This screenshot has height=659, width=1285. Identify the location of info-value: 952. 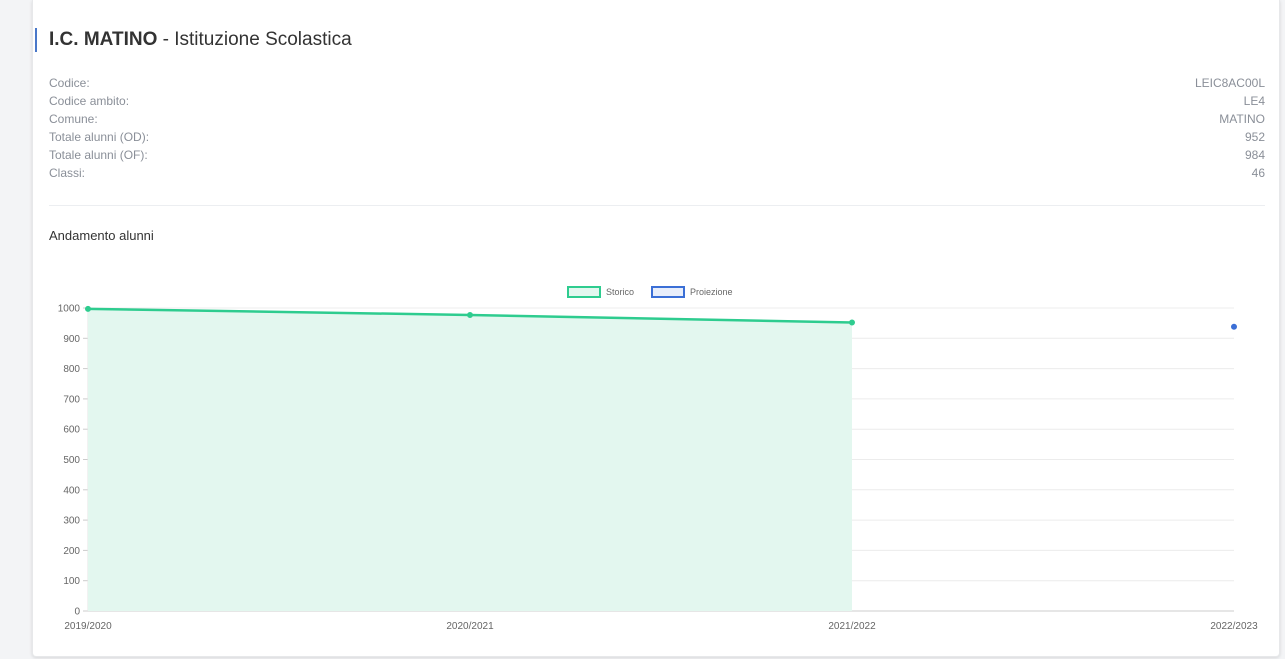
(1254, 137).